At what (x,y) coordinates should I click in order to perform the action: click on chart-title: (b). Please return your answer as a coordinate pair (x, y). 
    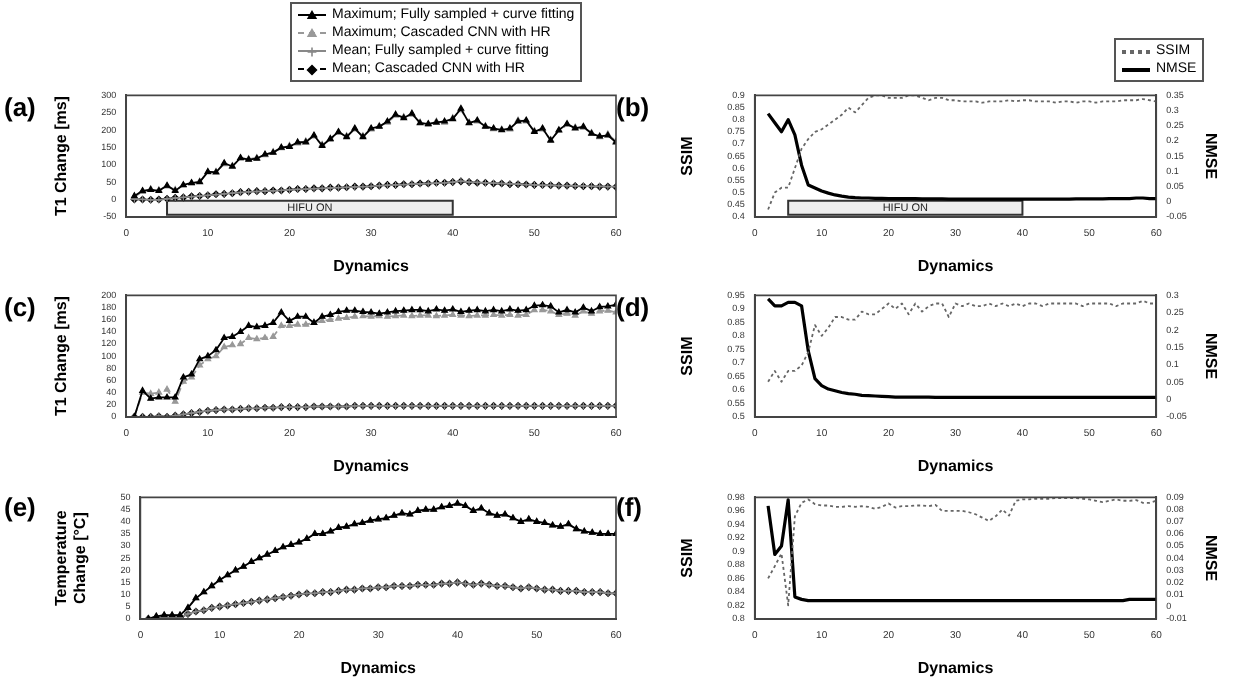
    Looking at the image, I should click on (633, 107).